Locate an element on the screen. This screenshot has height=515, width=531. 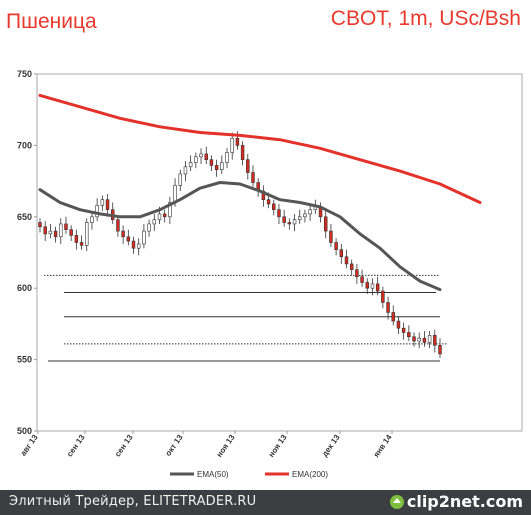
header: Пшеница CBOT, 1m, USc/Bsh is located at coordinates (265, 22).